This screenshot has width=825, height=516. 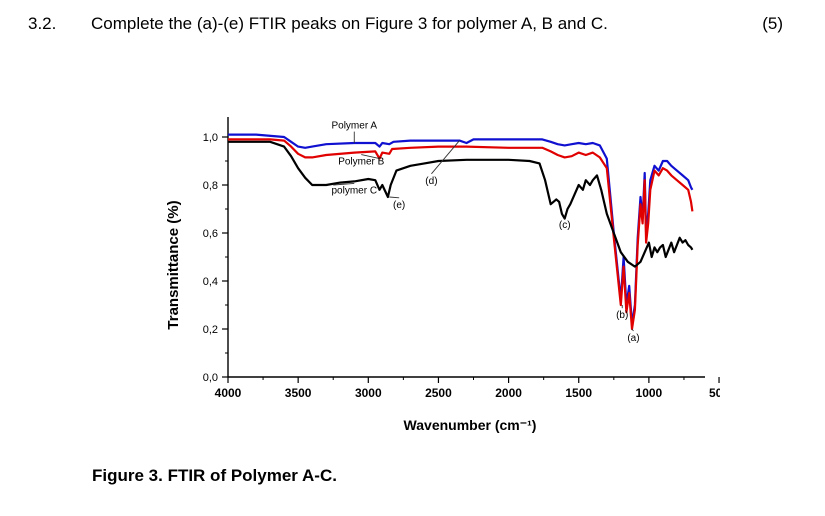 I want to click on y-axis-label: Transmittance (%), so click(x=173, y=264).